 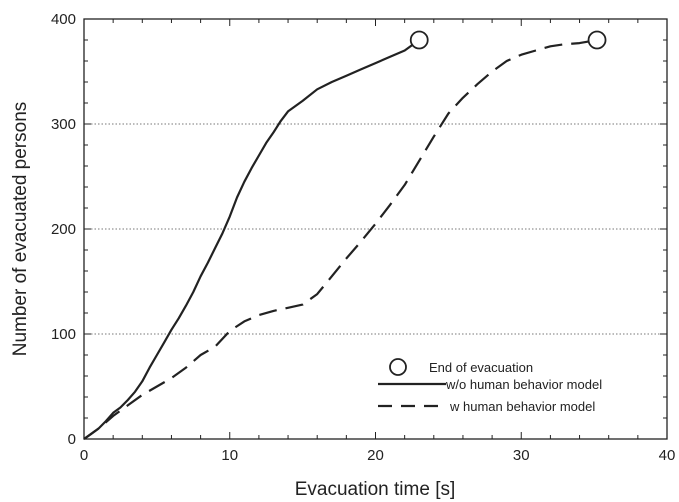 What do you see at coordinates (229, 455) in the screenshot?
I see `x-tick-label-1: 10` at bounding box center [229, 455].